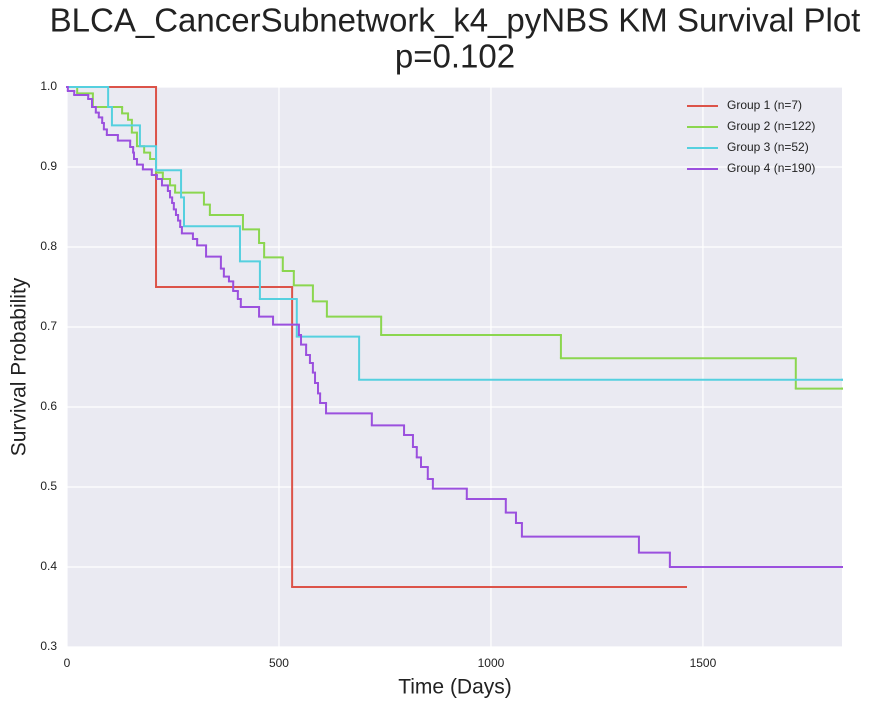  Describe the element at coordinates (764, 105) in the screenshot. I see `legend-label: Group 1 (n=7)` at that location.